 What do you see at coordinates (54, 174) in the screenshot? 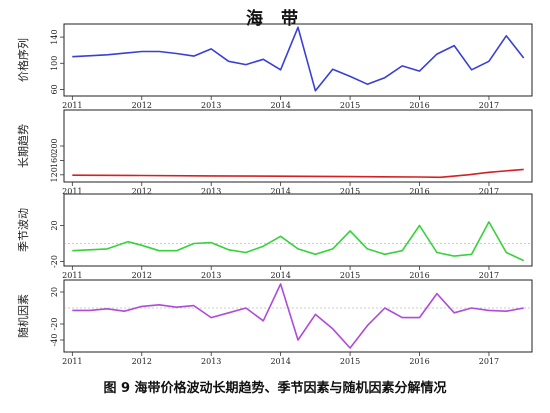
I see `y-tick-label: 120` at bounding box center [54, 174].